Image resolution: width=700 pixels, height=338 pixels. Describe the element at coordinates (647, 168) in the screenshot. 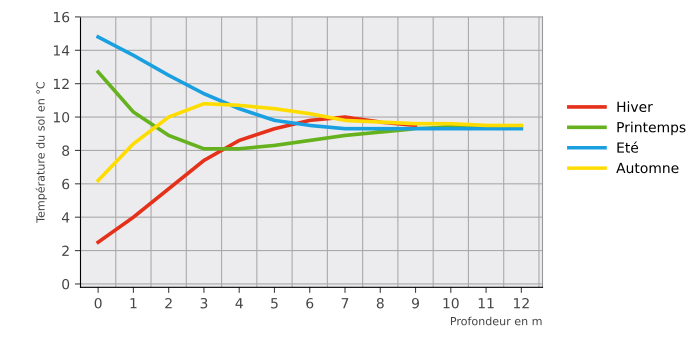

I see `legend-label: Automne` at that location.